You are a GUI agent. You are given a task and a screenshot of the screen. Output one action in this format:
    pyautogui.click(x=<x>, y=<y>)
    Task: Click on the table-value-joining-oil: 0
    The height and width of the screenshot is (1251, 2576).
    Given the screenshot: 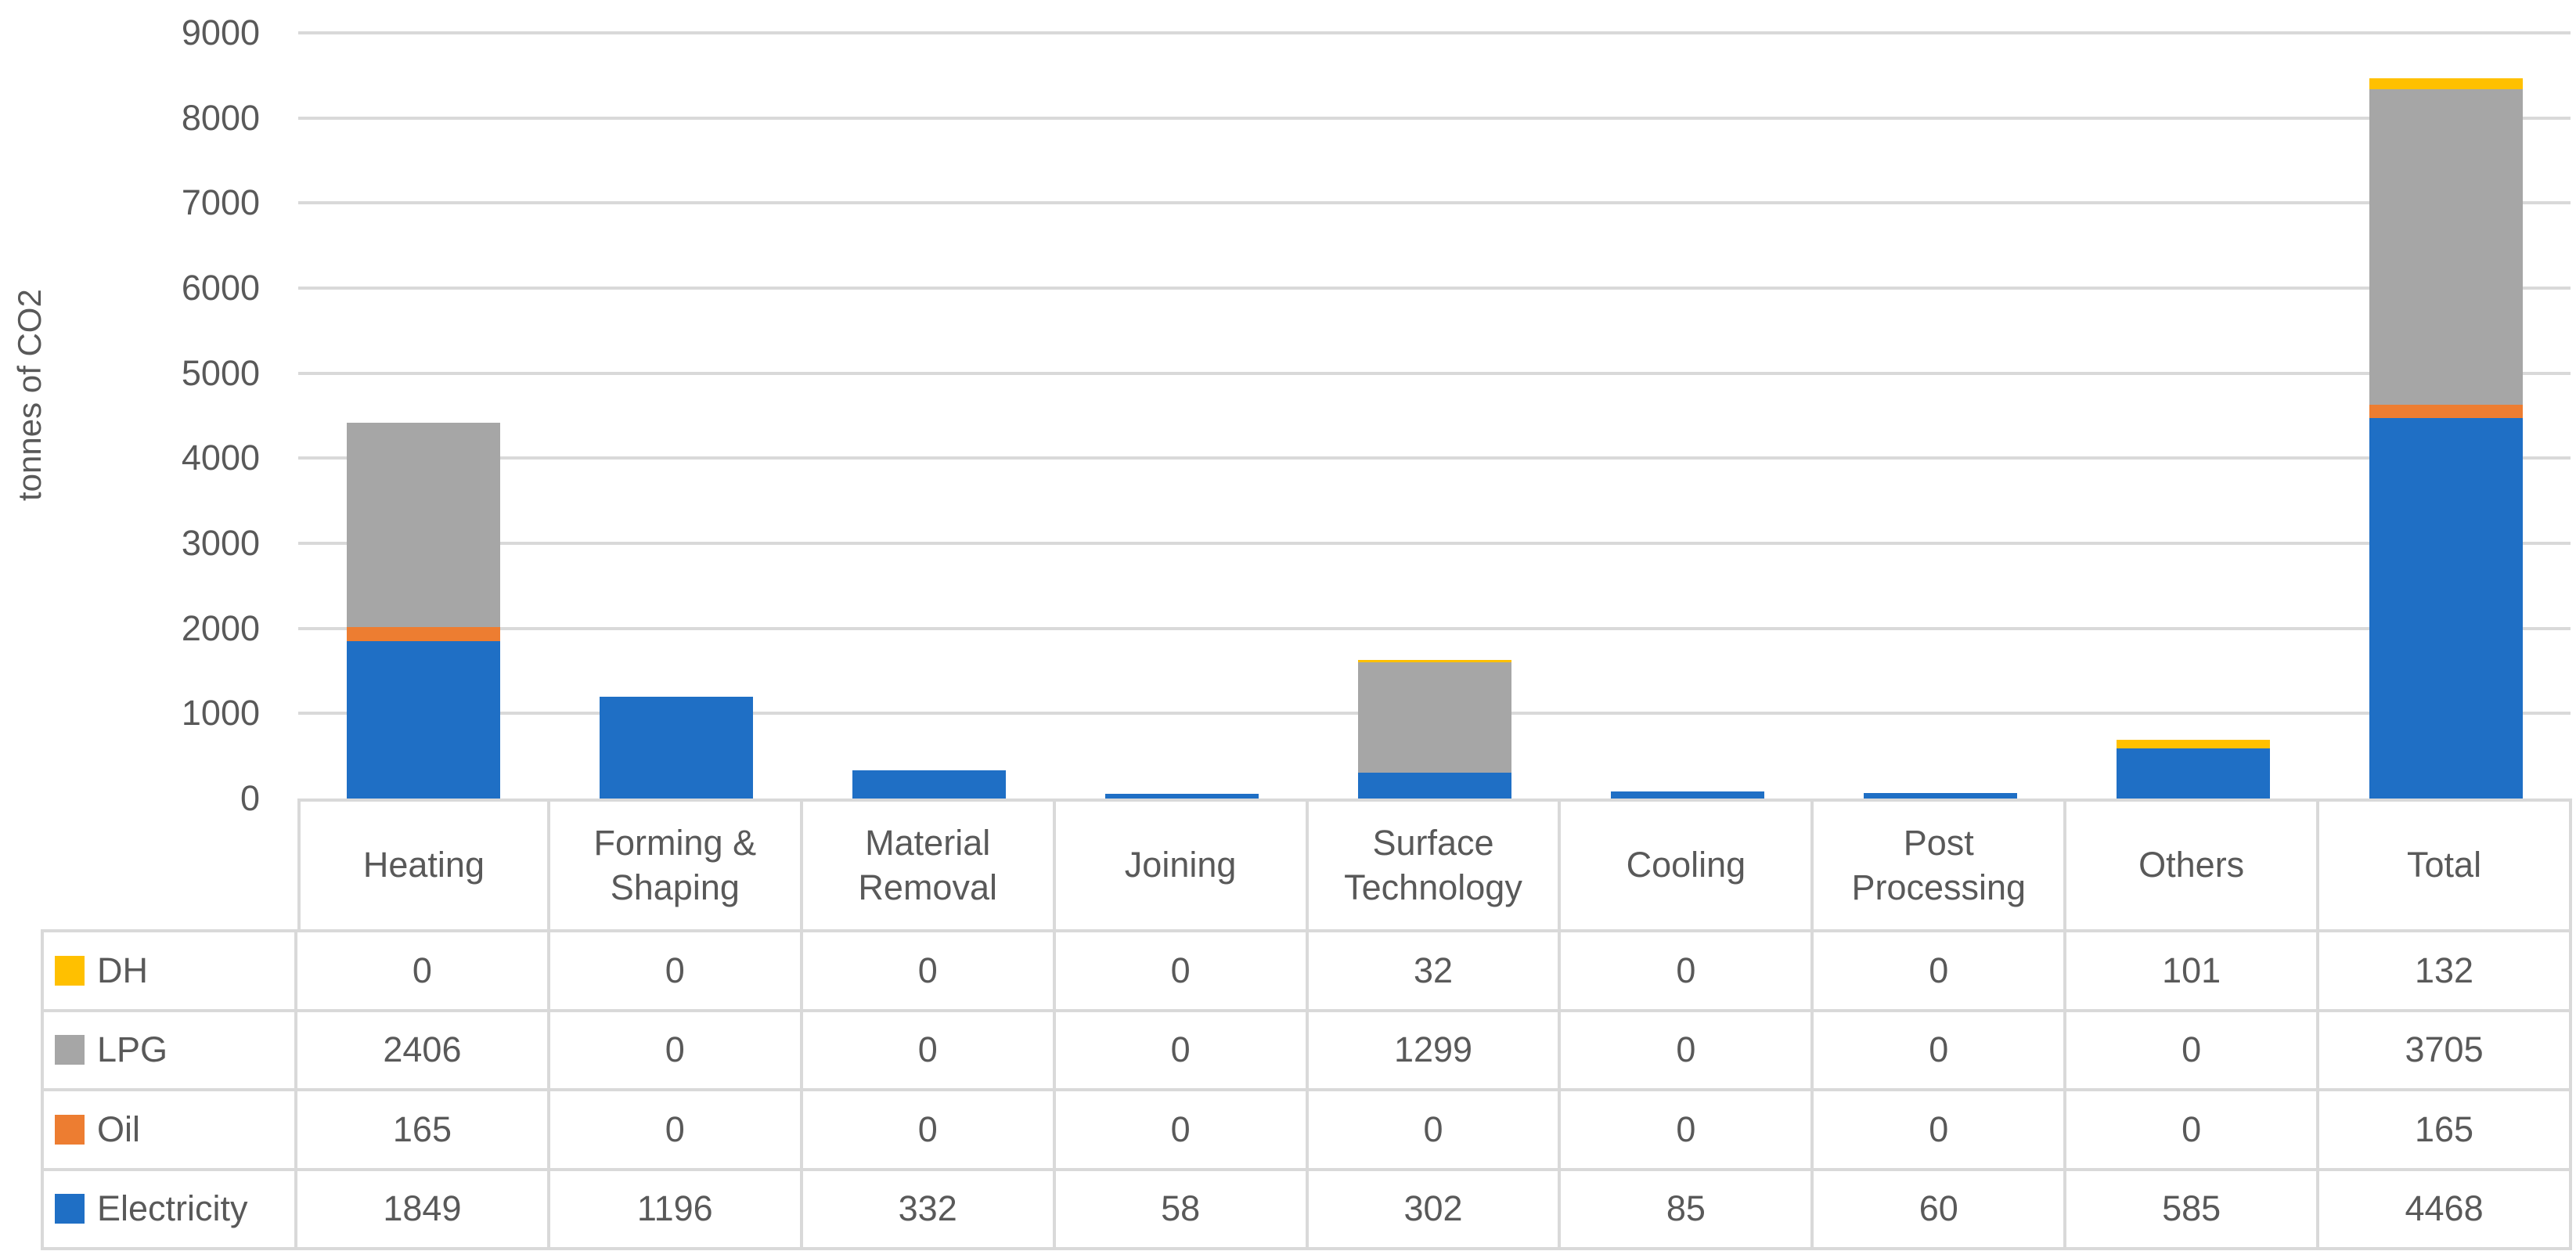 What is the action you would take?
    pyautogui.click(x=1182, y=1131)
    